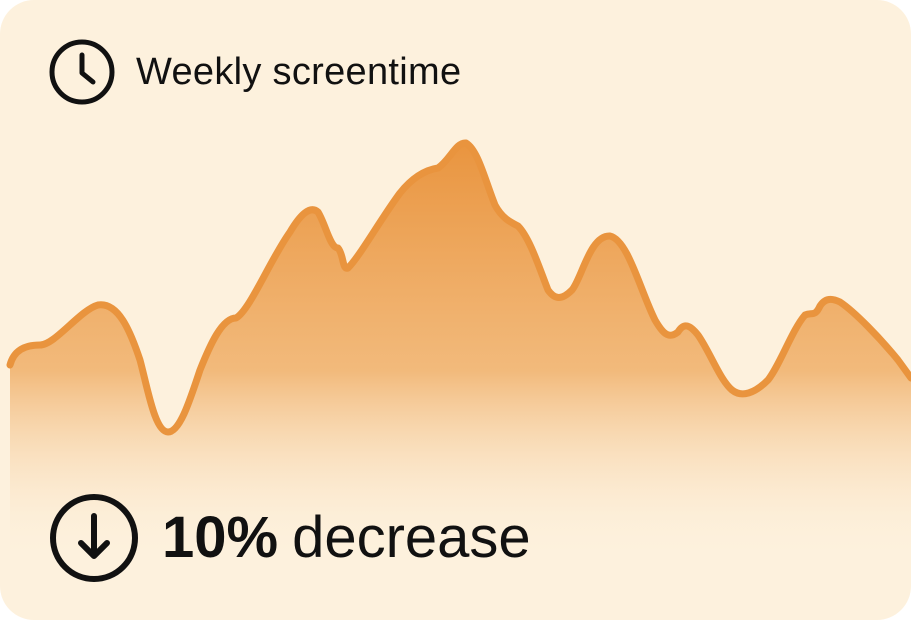 The width and height of the screenshot is (911, 620). Describe the element at coordinates (94, 538) in the screenshot. I see `arrow-down-circle-icon` at that location.